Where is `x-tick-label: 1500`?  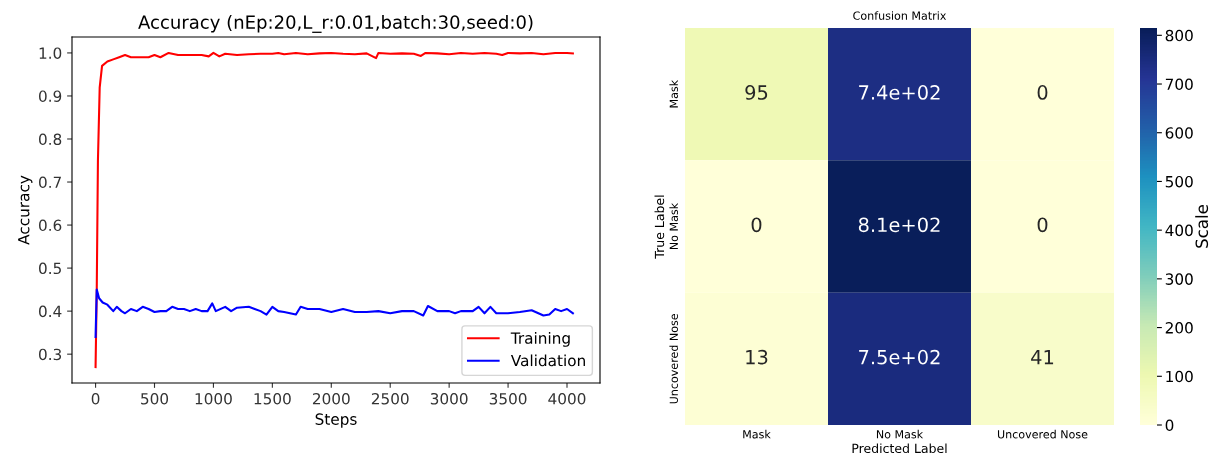 x-tick-label: 1500 is located at coordinates (272, 398).